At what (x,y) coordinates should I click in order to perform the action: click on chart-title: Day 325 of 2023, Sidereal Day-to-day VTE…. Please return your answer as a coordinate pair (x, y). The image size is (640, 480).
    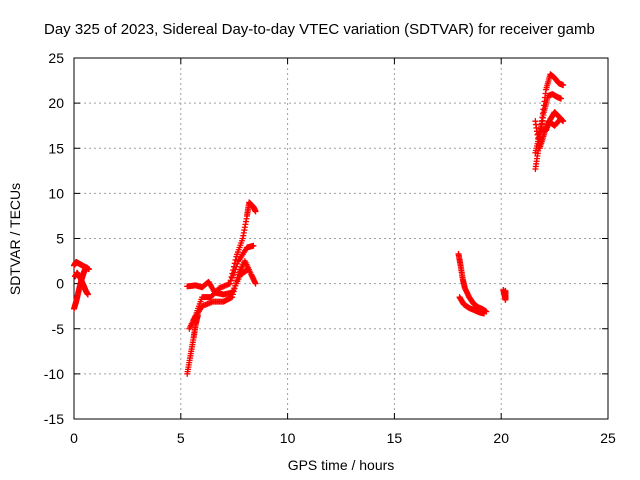
    Looking at the image, I should click on (319, 29).